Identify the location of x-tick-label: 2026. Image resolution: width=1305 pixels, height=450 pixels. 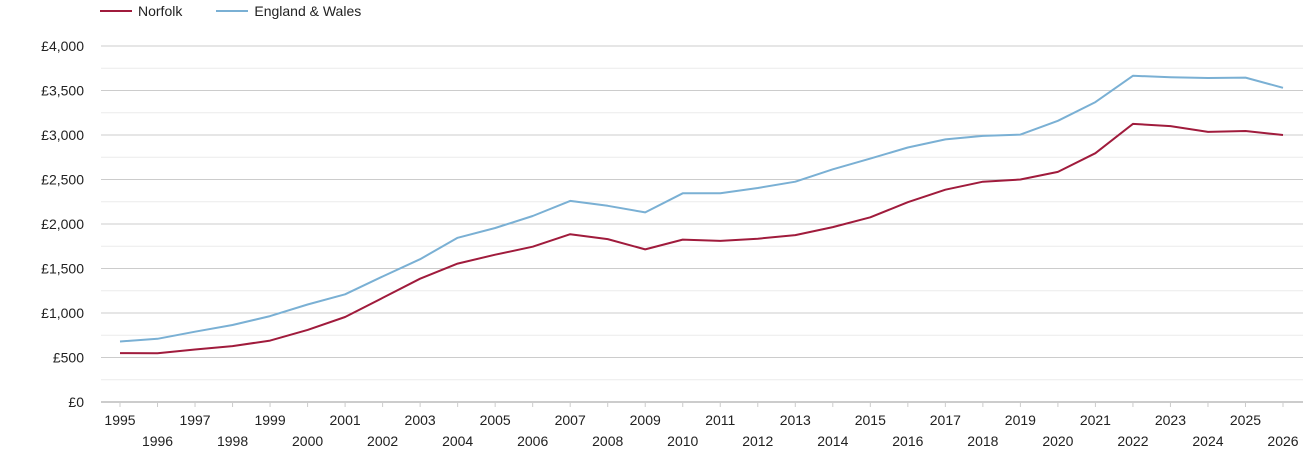
(1282, 441).